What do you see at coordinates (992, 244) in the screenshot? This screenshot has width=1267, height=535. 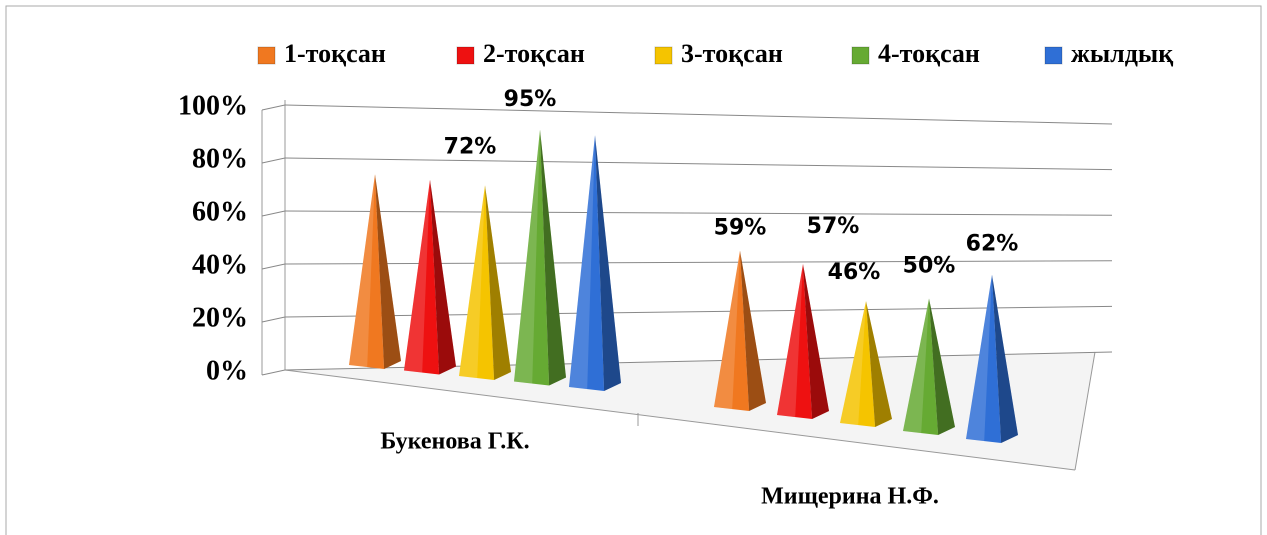 I see `value-label: 62%` at bounding box center [992, 244].